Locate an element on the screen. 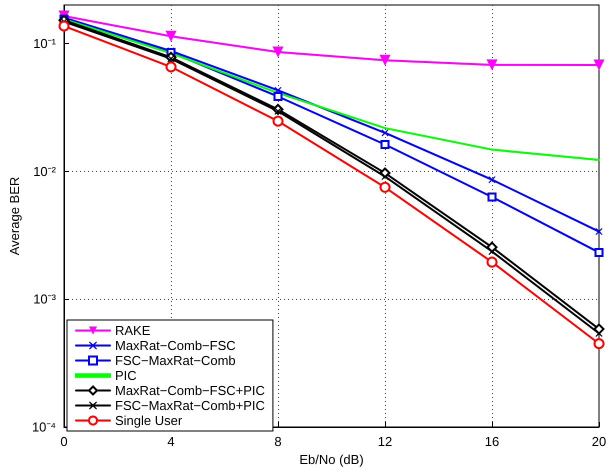 This screenshot has width=610, height=474. x-tick-label: 12 is located at coordinates (385, 441).